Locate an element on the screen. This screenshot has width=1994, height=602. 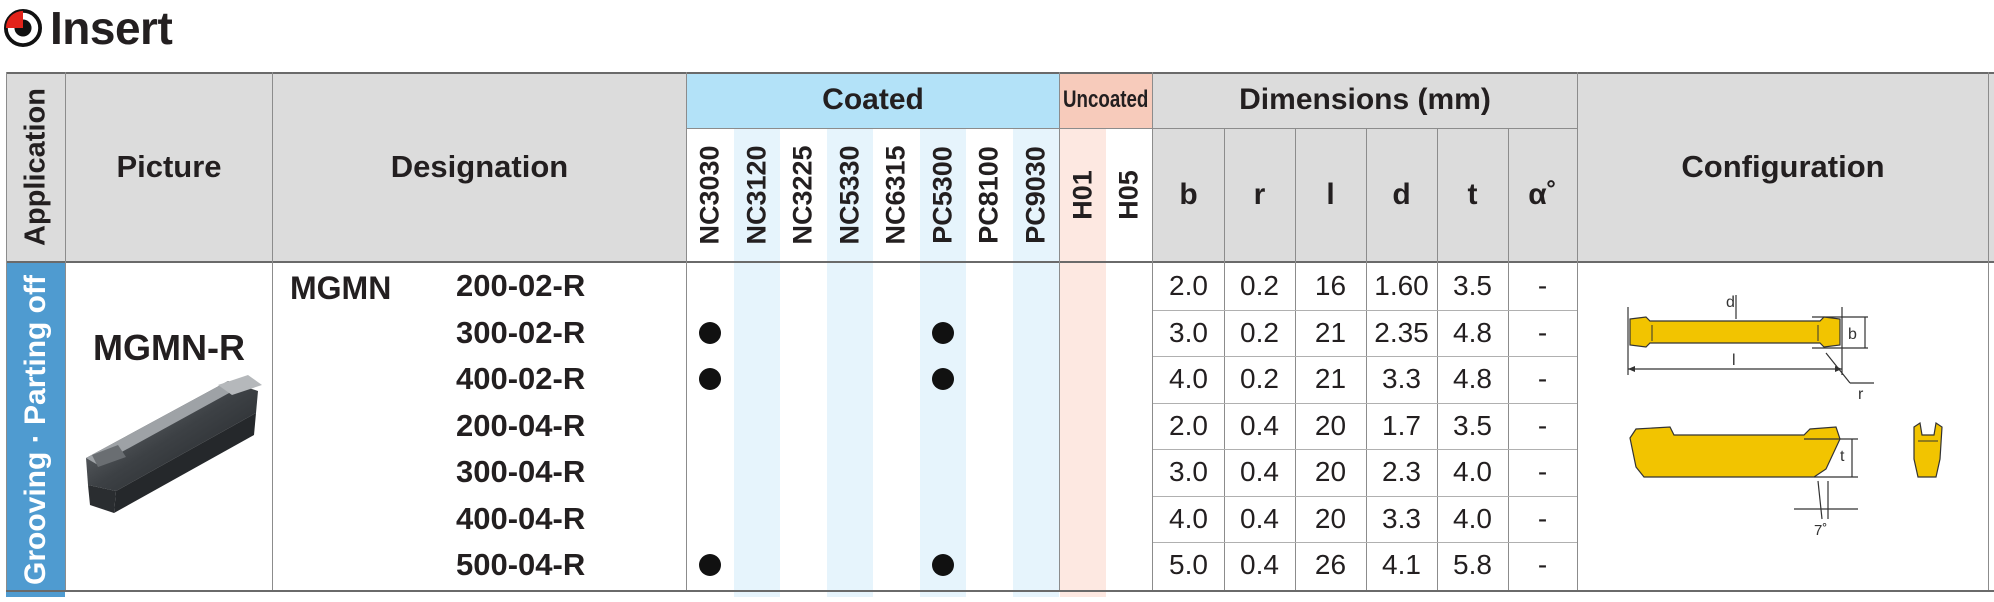
grade-header-cell: NC3030 is located at coordinates (710, 195).